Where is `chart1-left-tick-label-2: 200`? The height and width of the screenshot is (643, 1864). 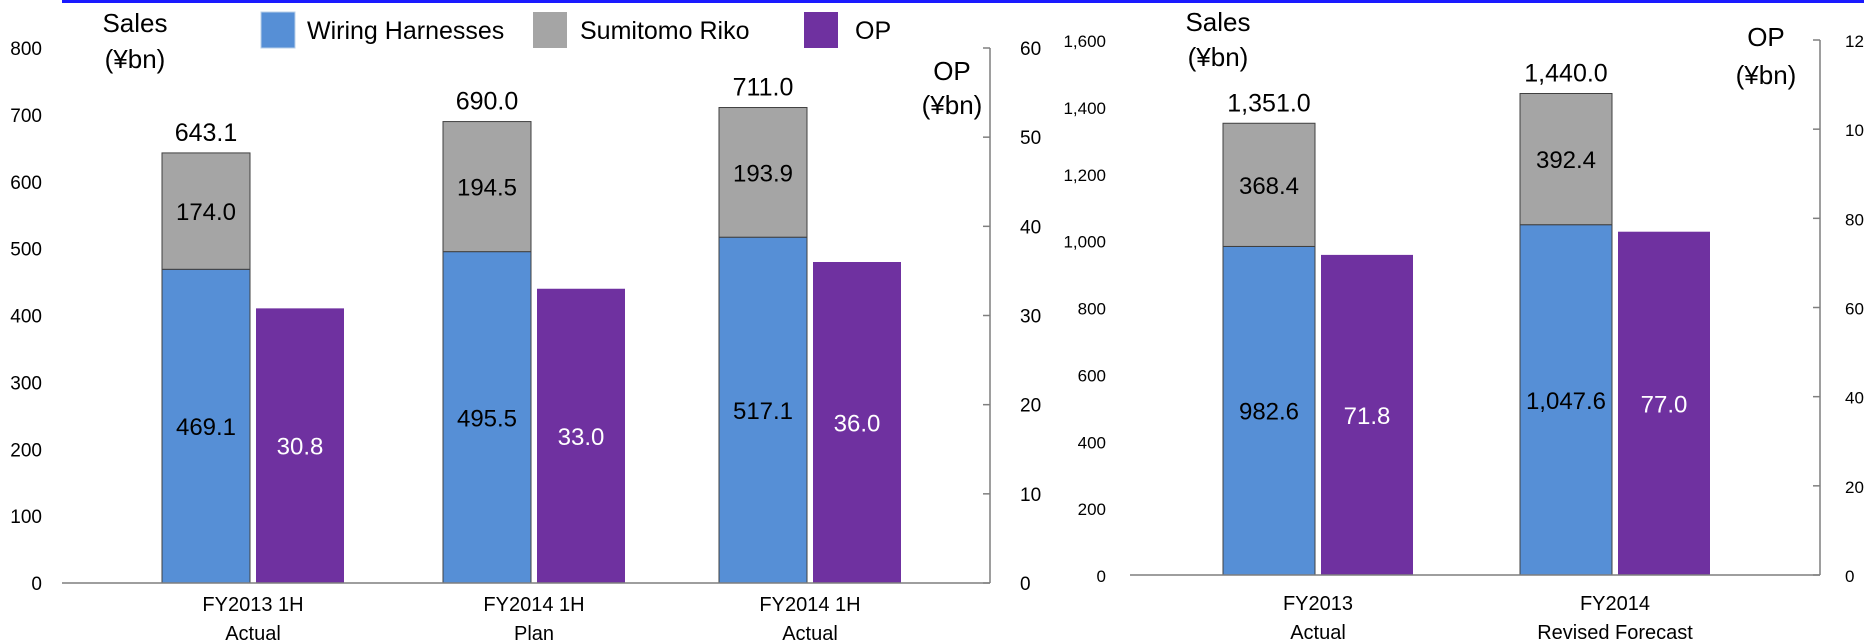
chart1-left-tick-label-2: 200 is located at coordinates (26, 450).